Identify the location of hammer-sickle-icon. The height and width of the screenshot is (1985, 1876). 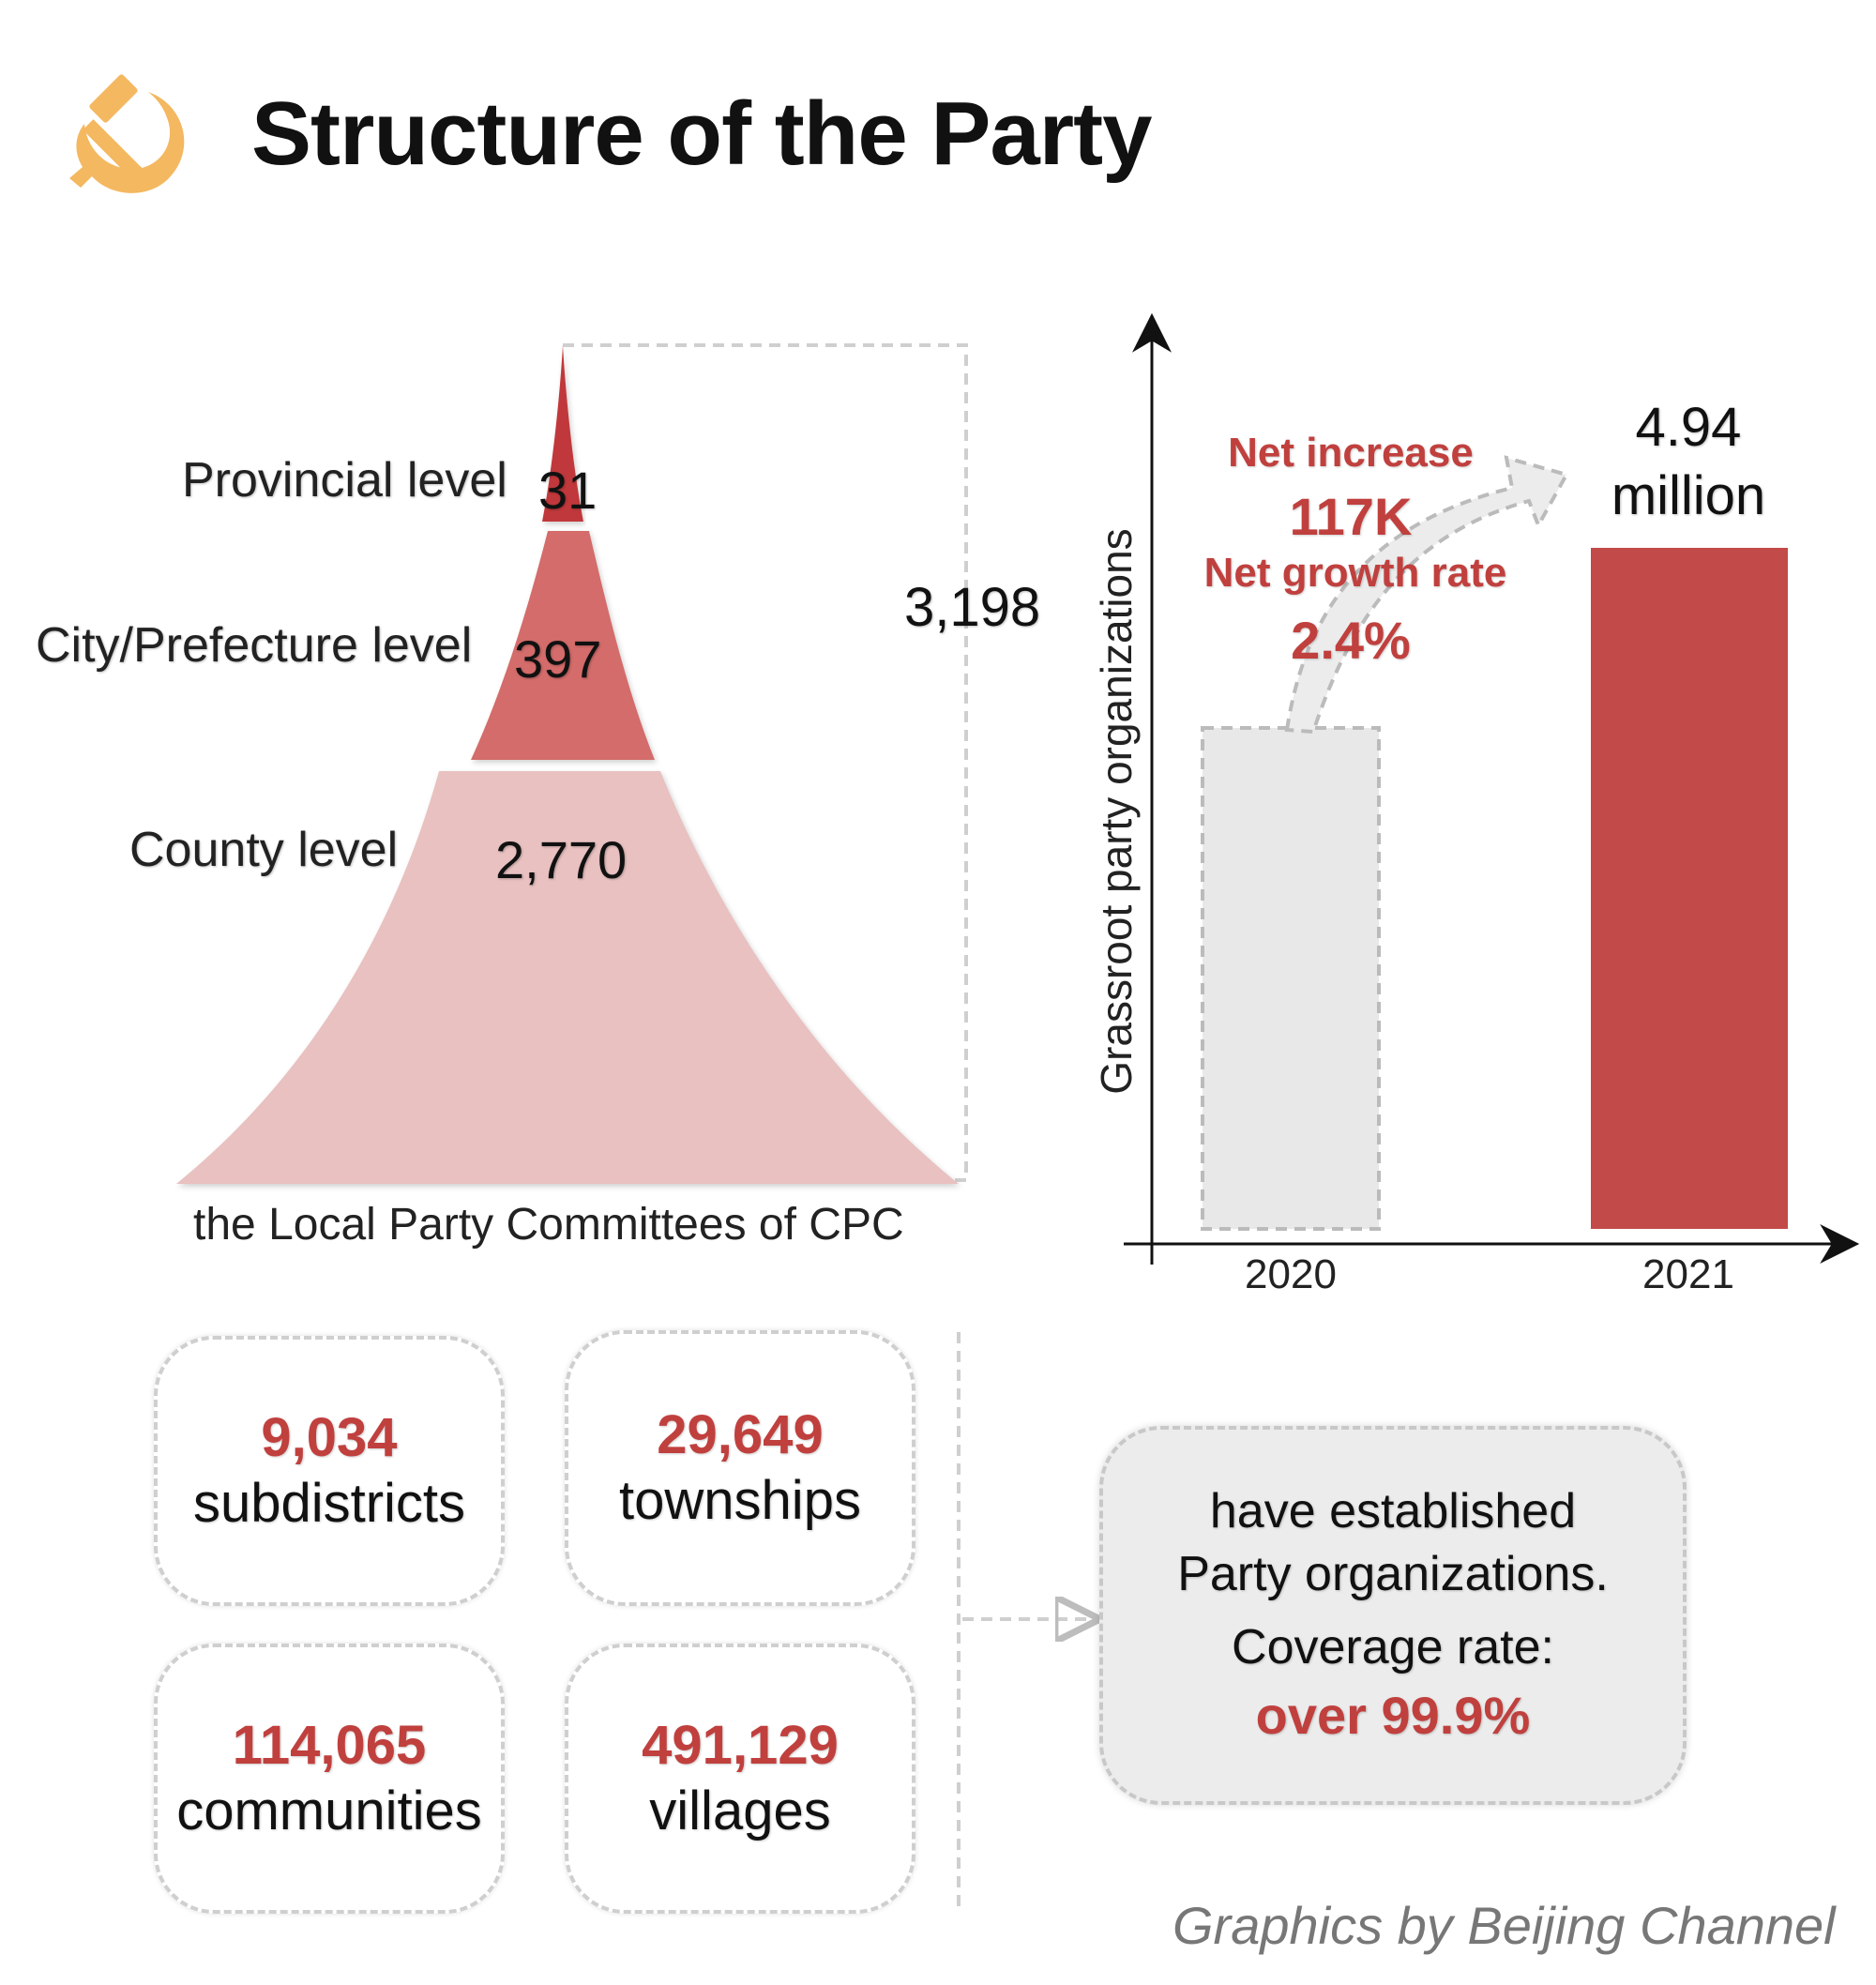
(126, 136).